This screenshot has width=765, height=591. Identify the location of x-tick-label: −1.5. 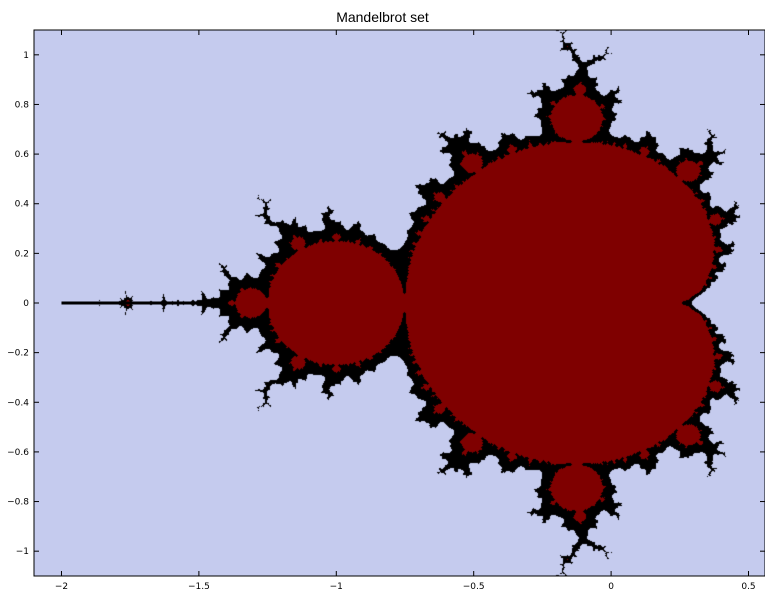
(199, 586).